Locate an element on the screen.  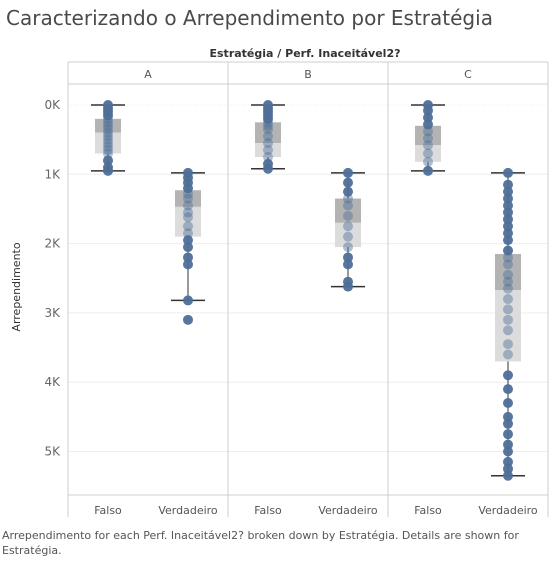
box-lower-b-verdadeiro is located at coordinates (348, 235).